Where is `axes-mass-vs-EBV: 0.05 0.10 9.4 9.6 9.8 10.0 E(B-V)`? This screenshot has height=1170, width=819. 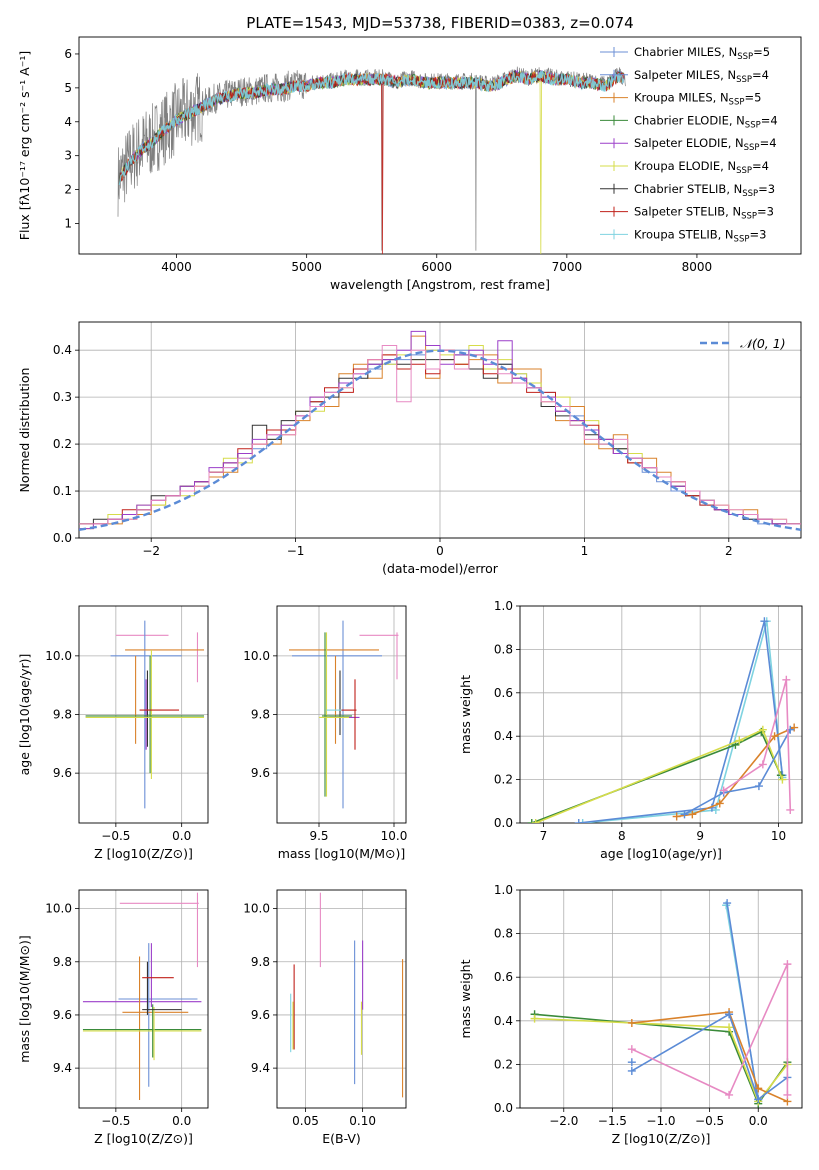 axes-mass-vs-EBV: 0.05 0.10 9.4 9.6 9.8 10.0 E(B-V) is located at coordinates (325, 1017).